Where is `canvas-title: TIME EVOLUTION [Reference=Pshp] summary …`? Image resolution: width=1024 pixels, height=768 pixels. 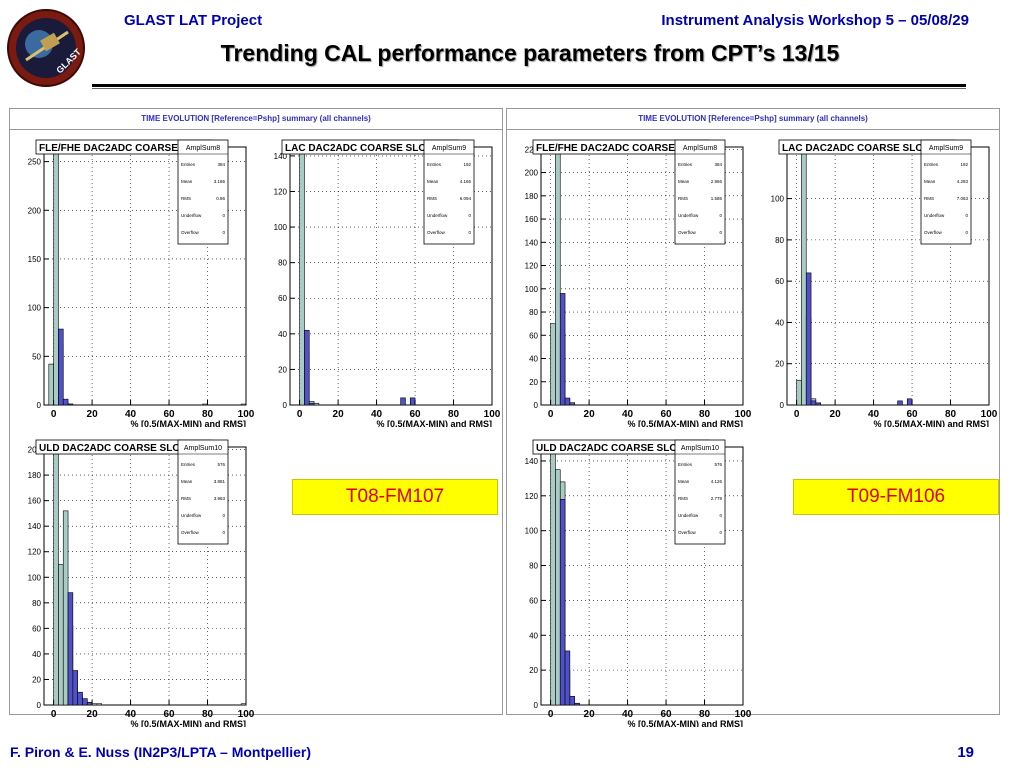
canvas-title: TIME EVOLUTION [Reference=Pshp] summary … is located at coordinates (753, 119).